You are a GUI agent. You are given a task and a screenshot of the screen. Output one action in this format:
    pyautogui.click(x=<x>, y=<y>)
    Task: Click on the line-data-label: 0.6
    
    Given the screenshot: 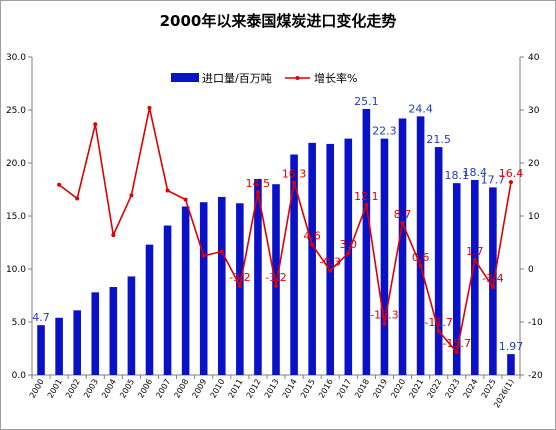 What is the action you would take?
    pyautogui.click(x=421, y=257)
    